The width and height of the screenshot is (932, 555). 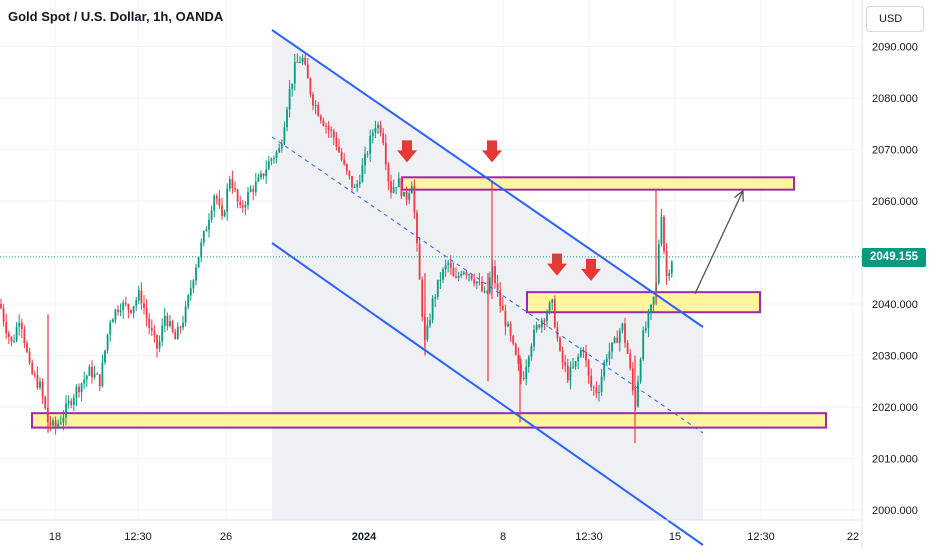 What do you see at coordinates (138, 537) in the screenshot?
I see `x-tick-label: 12:30` at bounding box center [138, 537].